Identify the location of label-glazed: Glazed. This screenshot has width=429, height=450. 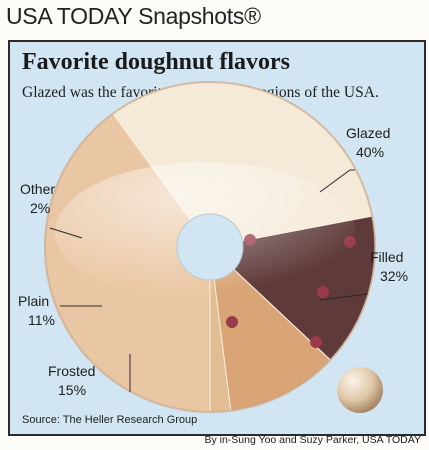
(368, 133).